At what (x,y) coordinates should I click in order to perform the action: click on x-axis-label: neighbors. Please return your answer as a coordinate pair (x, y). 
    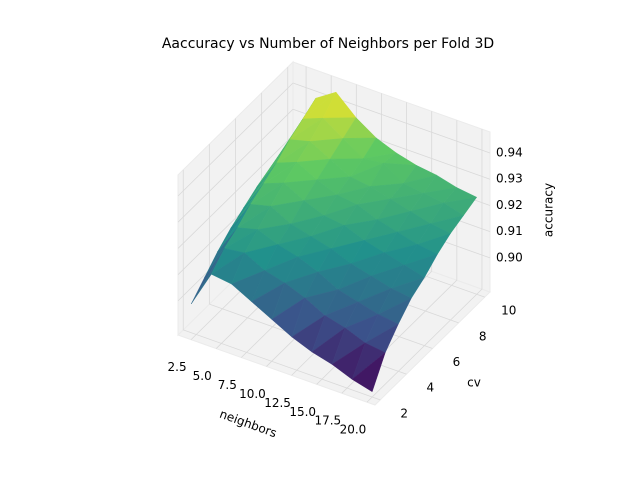
    Looking at the image, I should click on (248, 424).